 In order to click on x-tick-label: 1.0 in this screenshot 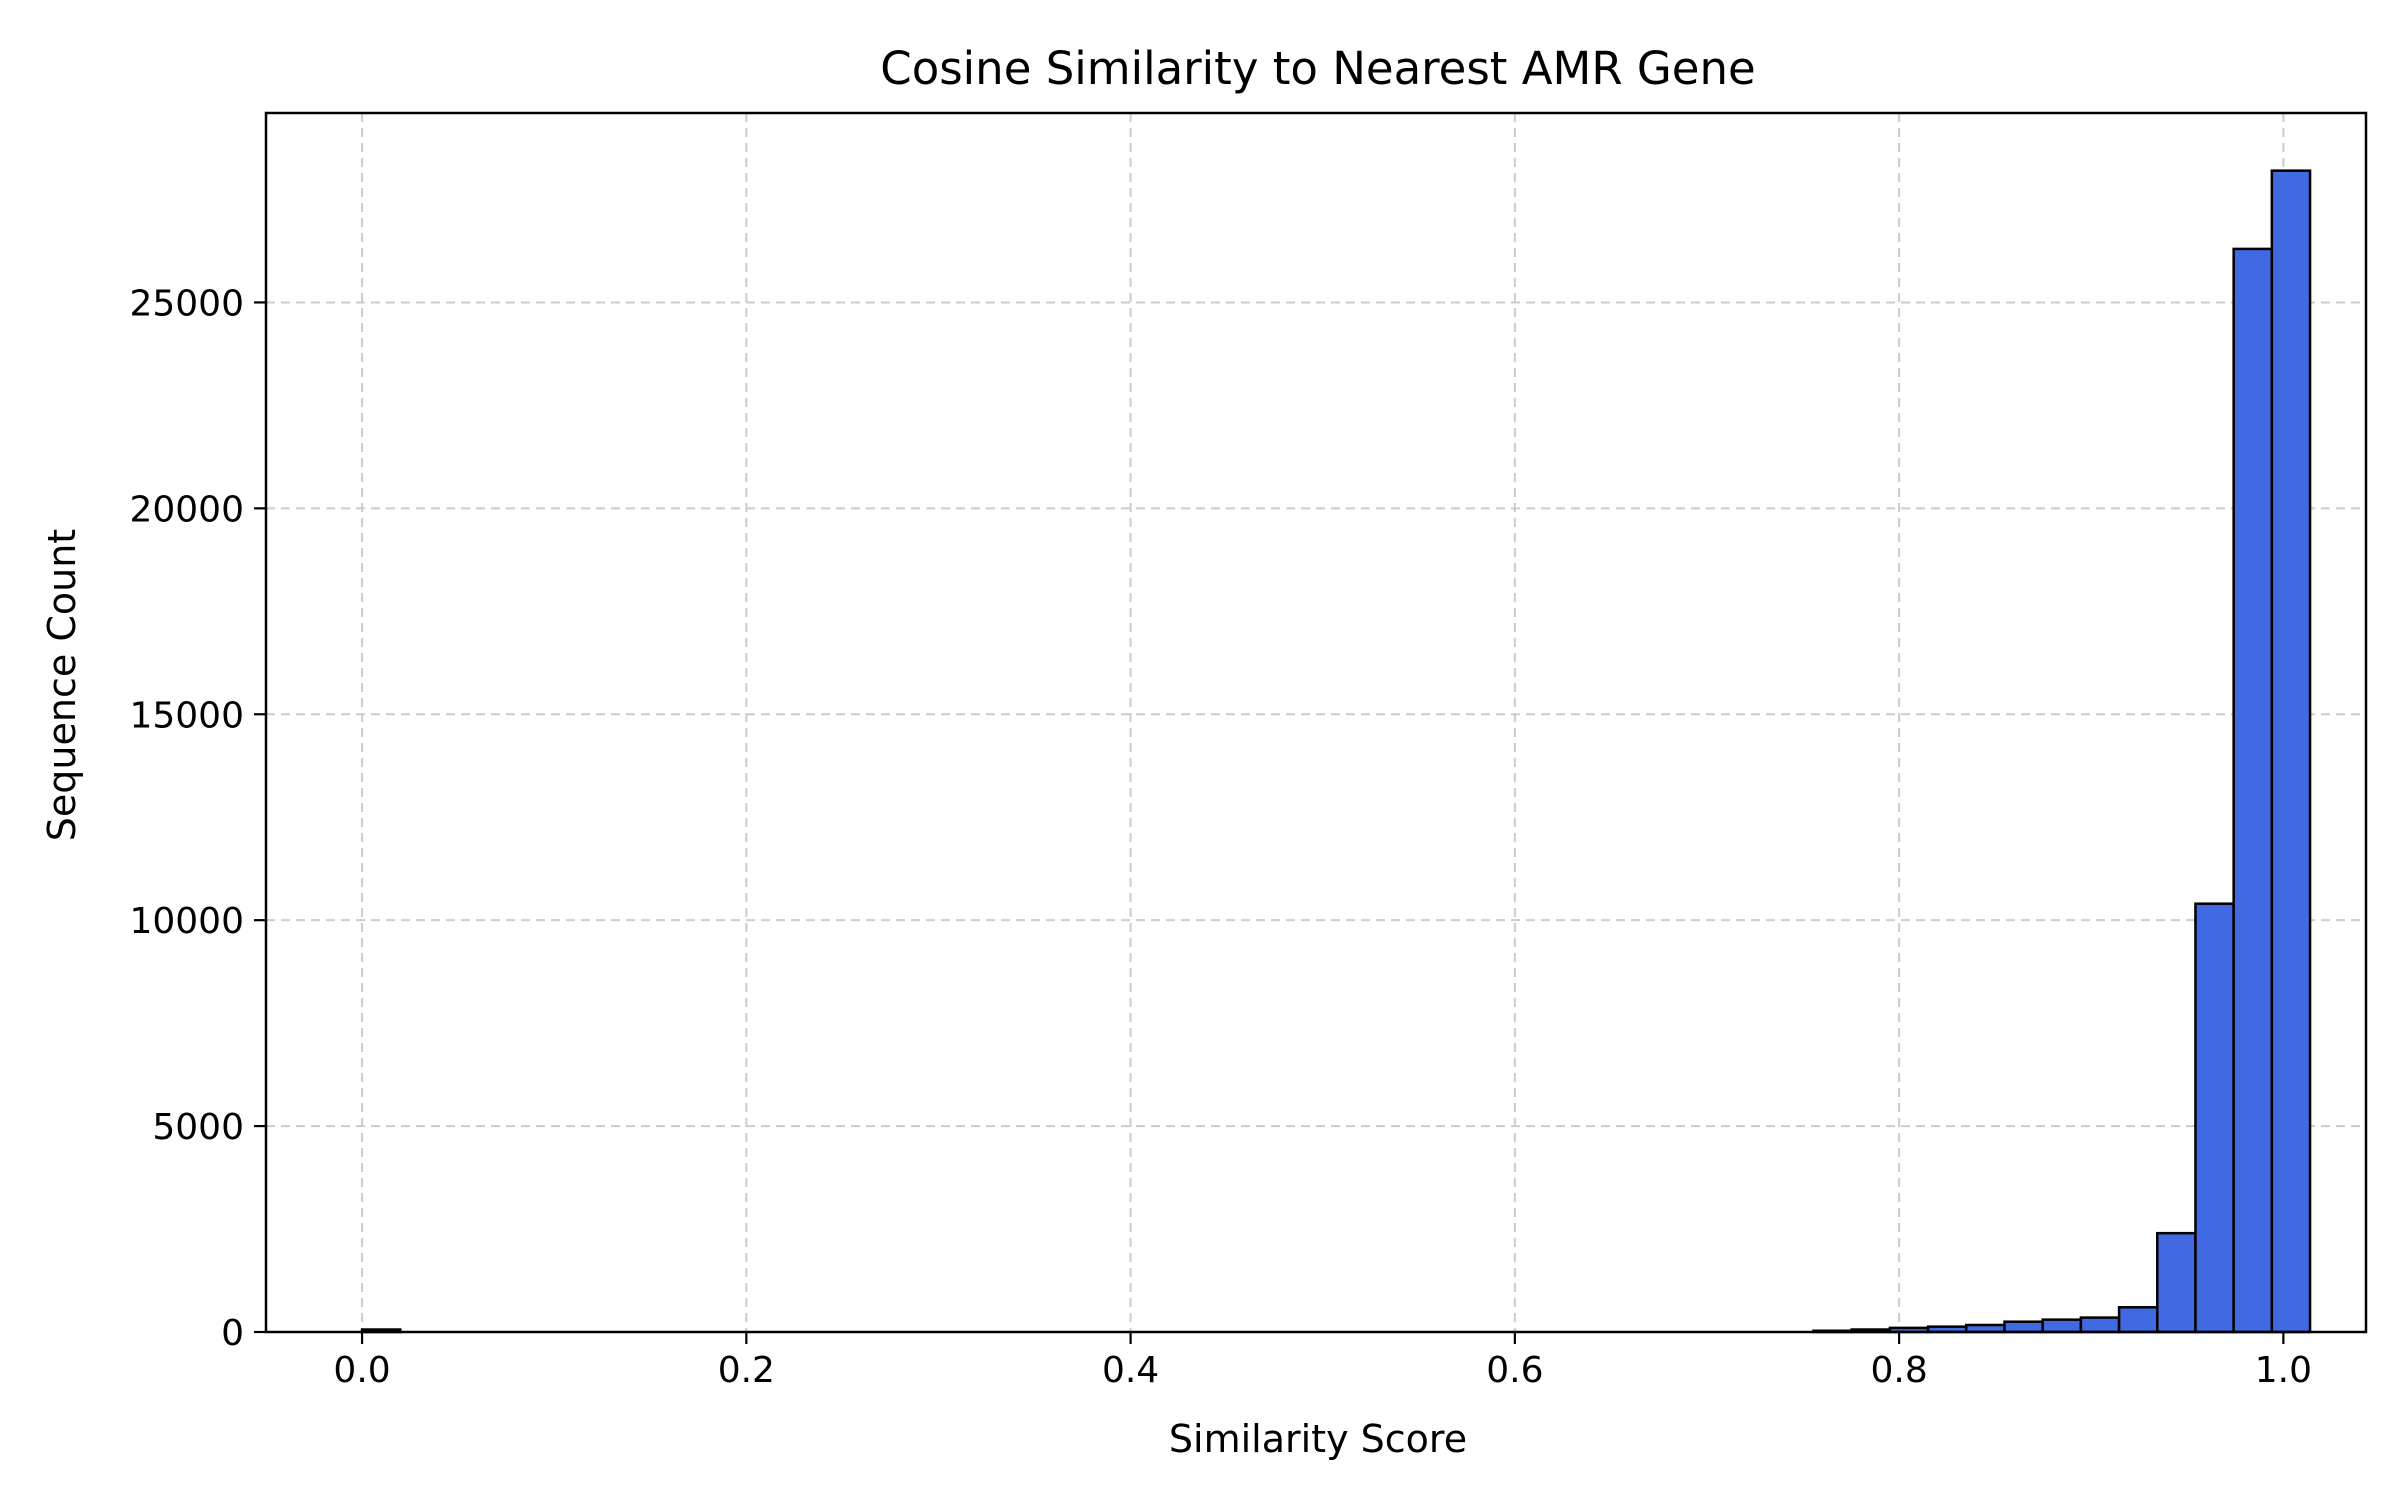, I will do `click(2283, 1370)`.